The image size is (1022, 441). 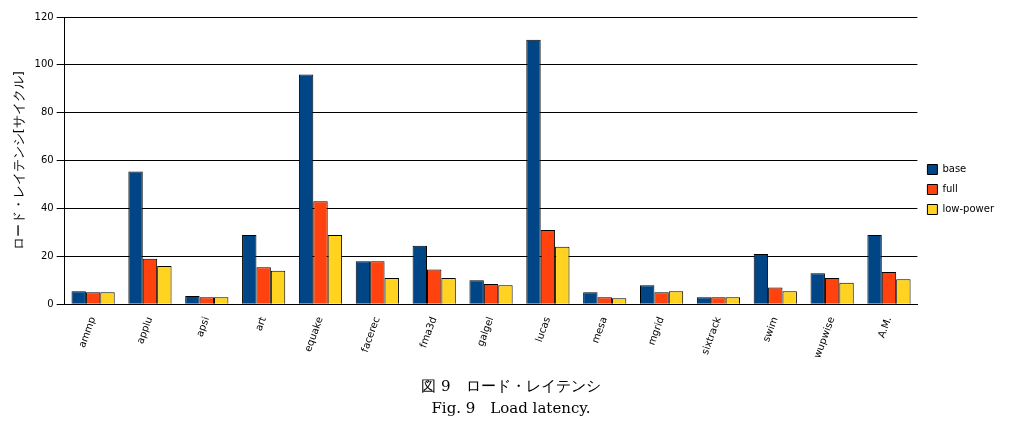 I want to click on legend-label: low-power, so click(x=968, y=209).